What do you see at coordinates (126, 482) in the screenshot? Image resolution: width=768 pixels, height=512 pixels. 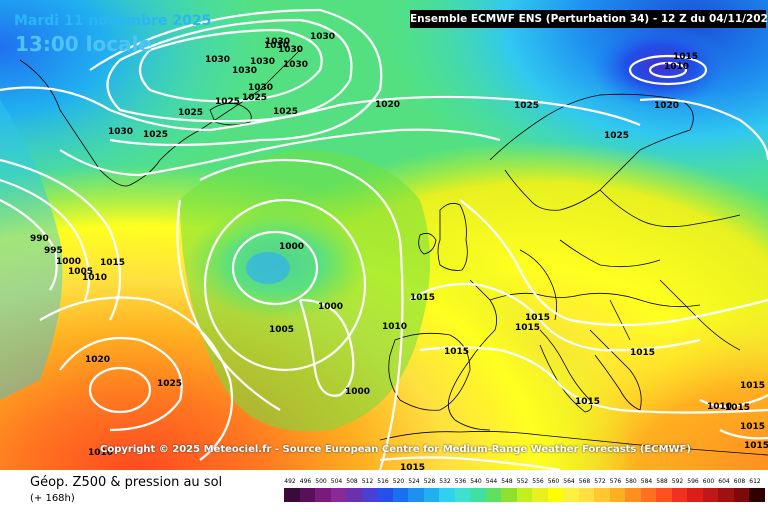 I see `legend-title: Géop. Z500 & pression au sol` at bounding box center [126, 482].